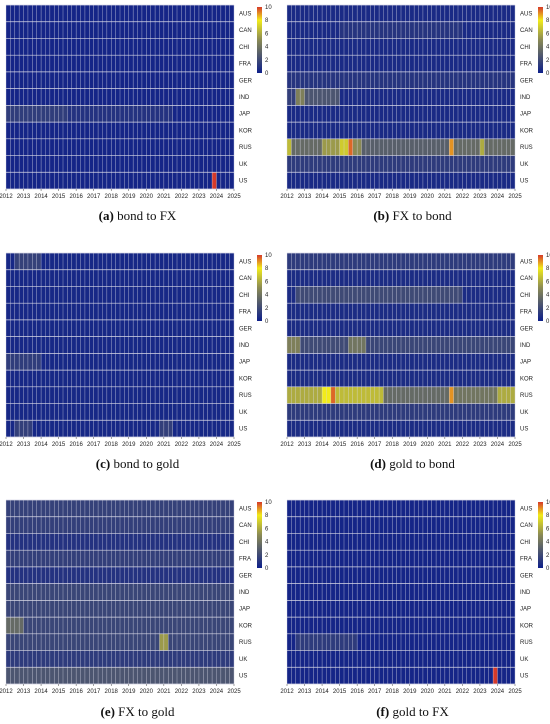 This screenshot has height=724, width=550. What do you see at coordinates (526, 313) in the screenshot?
I see `row-label-fra: FRA` at bounding box center [526, 313].